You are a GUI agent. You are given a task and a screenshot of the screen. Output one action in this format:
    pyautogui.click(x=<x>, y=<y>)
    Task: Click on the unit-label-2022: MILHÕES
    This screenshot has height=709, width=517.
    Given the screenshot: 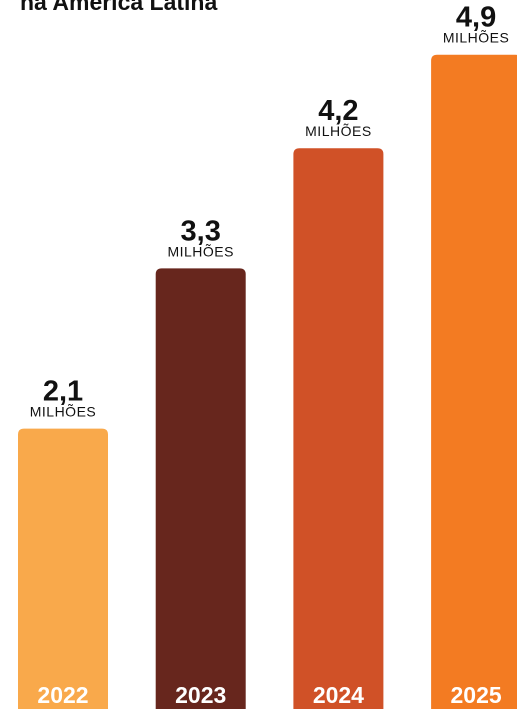 What is the action you would take?
    pyautogui.click(x=63, y=412)
    